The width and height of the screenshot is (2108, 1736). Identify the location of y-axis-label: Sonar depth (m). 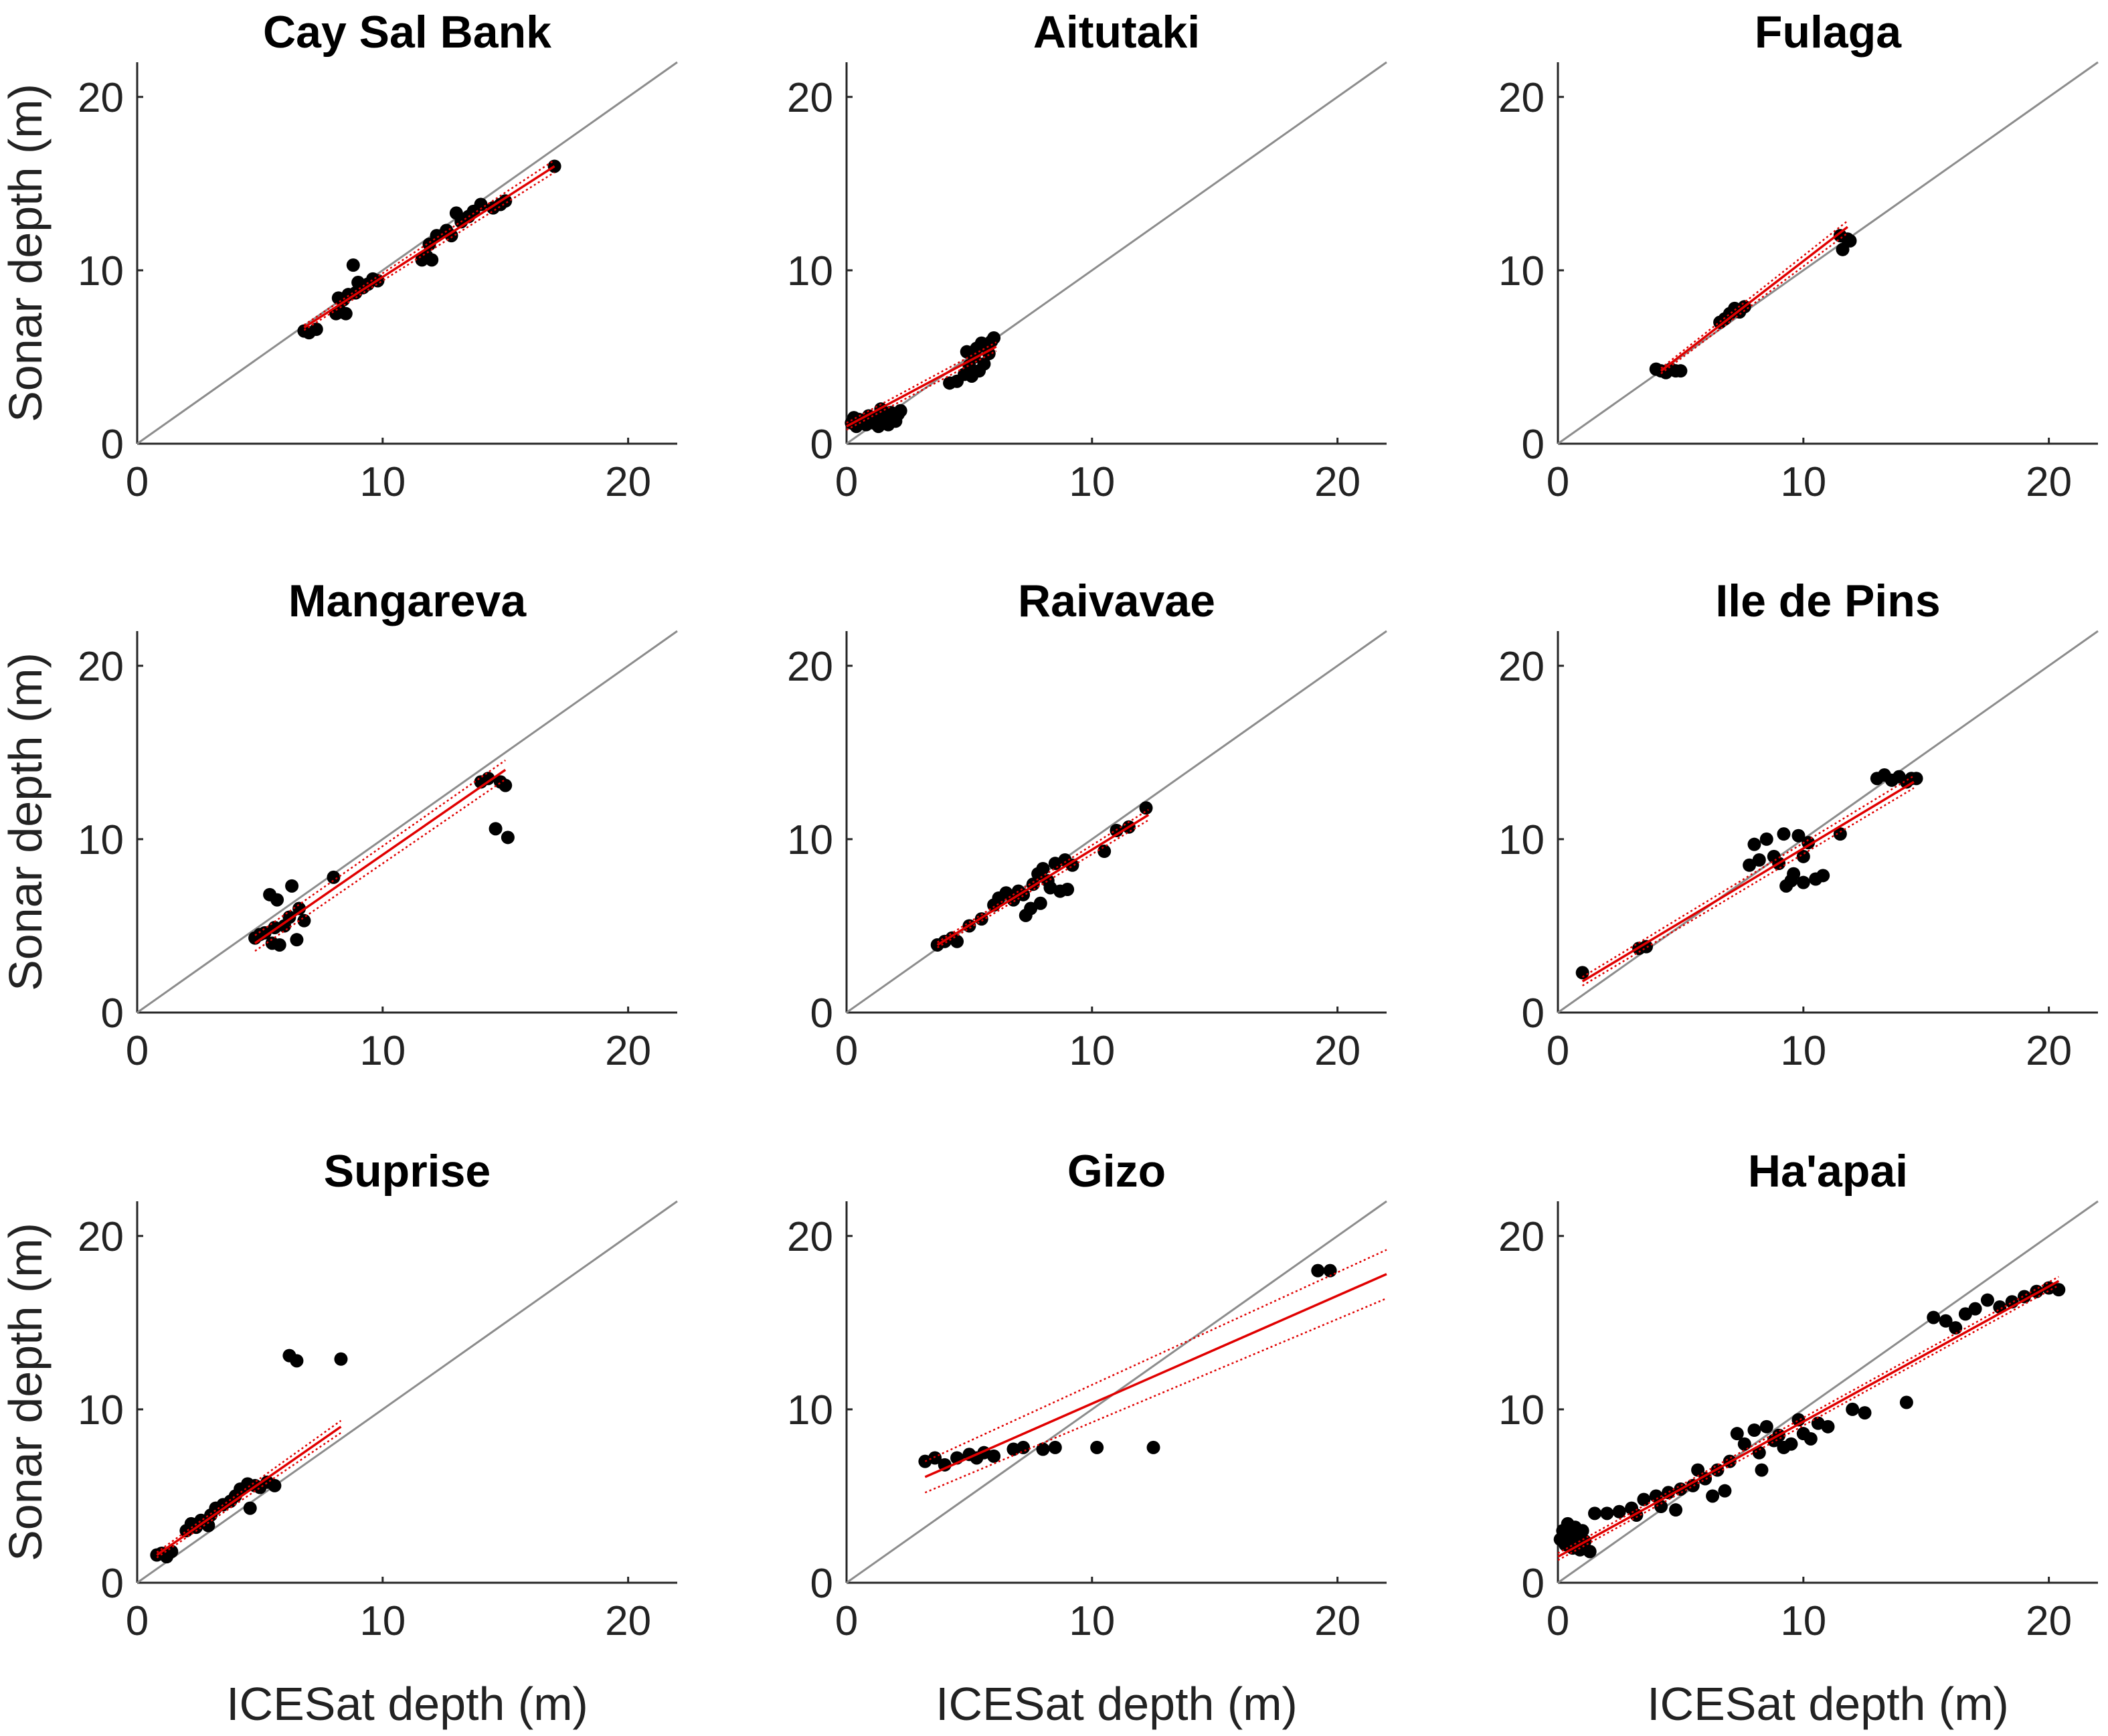
(26, 822).